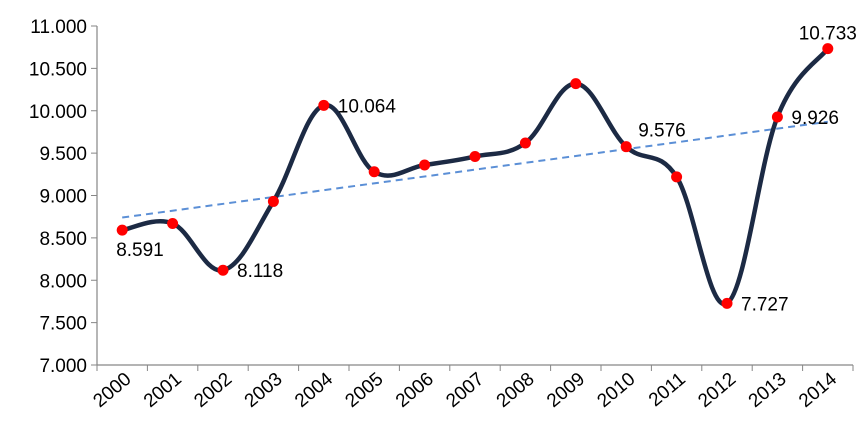  What do you see at coordinates (662, 131) in the screenshot?
I see `data-label: 9.576` at bounding box center [662, 131].